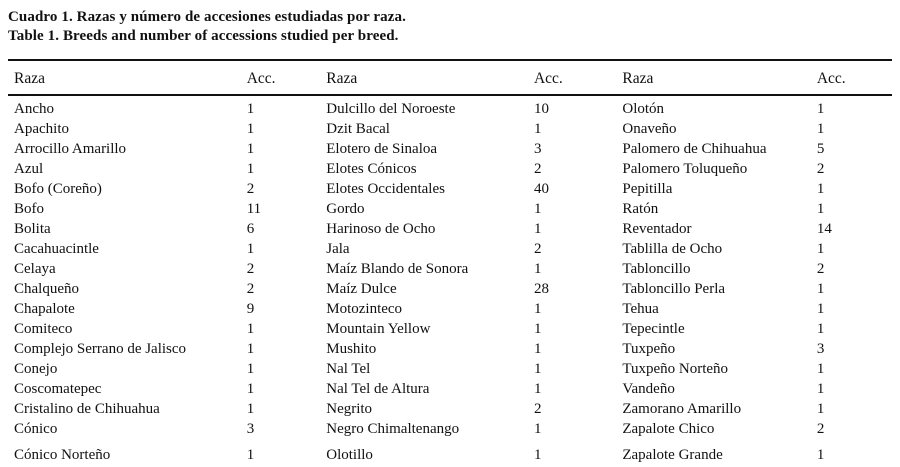  What do you see at coordinates (450, 289) in the screenshot?
I see `table-row: Chalqueño 2 Maíz Dulce 28 Tabloncillo Perla 1` at bounding box center [450, 289].